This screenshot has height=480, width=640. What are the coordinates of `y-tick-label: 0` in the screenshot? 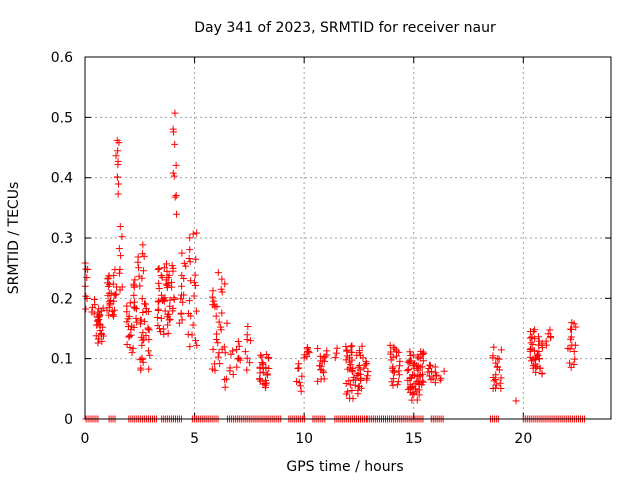 It's located at (68, 420).